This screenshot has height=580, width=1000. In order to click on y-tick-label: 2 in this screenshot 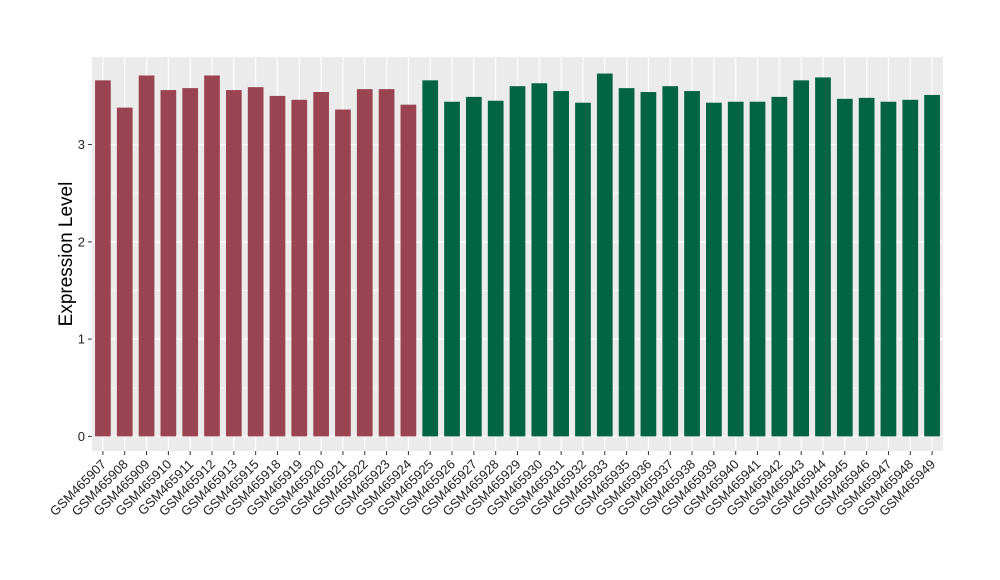, I will do `click(81, 241)`.